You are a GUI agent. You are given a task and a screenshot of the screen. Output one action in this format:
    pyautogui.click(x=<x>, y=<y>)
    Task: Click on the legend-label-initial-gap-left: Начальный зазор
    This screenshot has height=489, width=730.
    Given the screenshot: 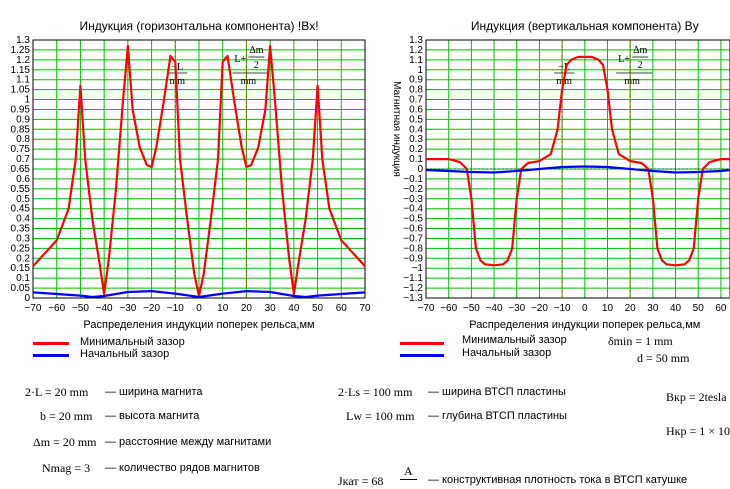 What is the action you would take?
    pyautogui.click(x=125, y=354)
    